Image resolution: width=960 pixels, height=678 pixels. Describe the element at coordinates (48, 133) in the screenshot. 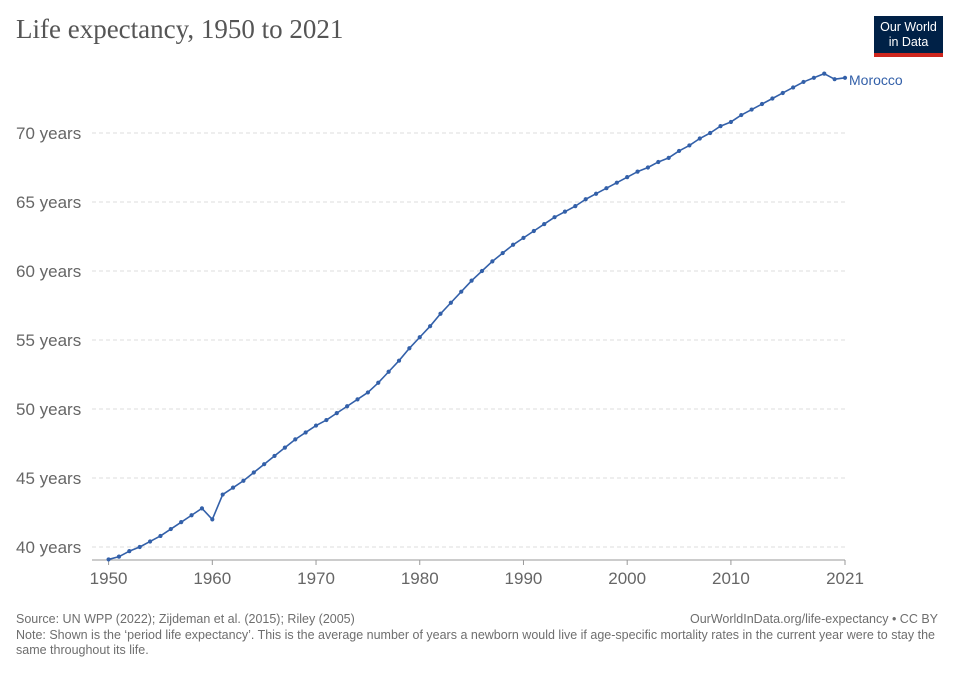

I see `y-tick-label: 70 years` at that location.